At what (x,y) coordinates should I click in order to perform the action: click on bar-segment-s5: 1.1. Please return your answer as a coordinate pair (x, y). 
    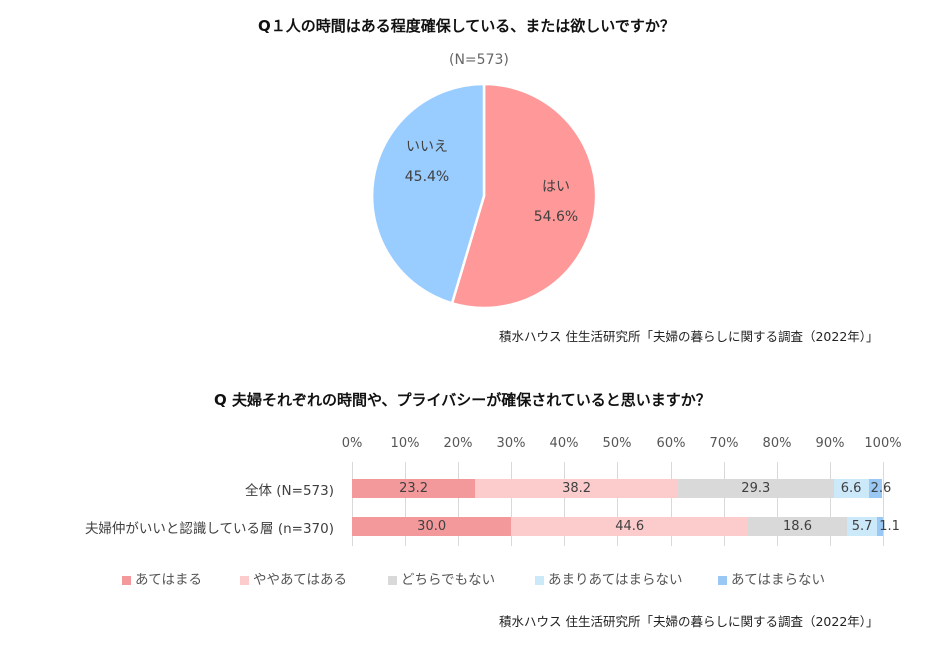
    Looking at the image, I should click on (888, 526).